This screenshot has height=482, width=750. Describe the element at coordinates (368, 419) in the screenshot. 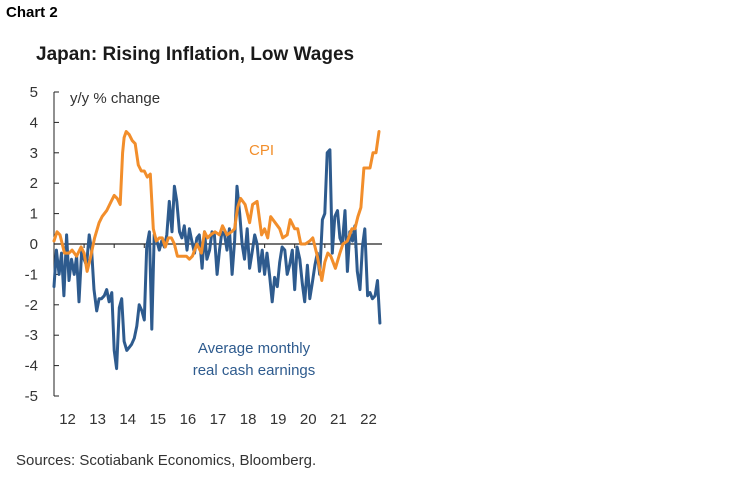

I see `x-tick-label: 22` at that location.